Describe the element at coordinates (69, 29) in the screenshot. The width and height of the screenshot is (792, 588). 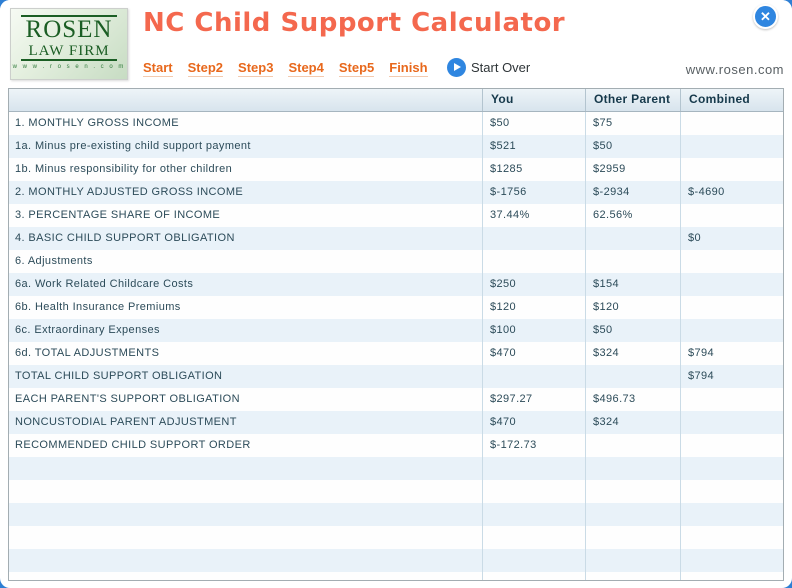
I see `logo-name: ROSEN` at that location.